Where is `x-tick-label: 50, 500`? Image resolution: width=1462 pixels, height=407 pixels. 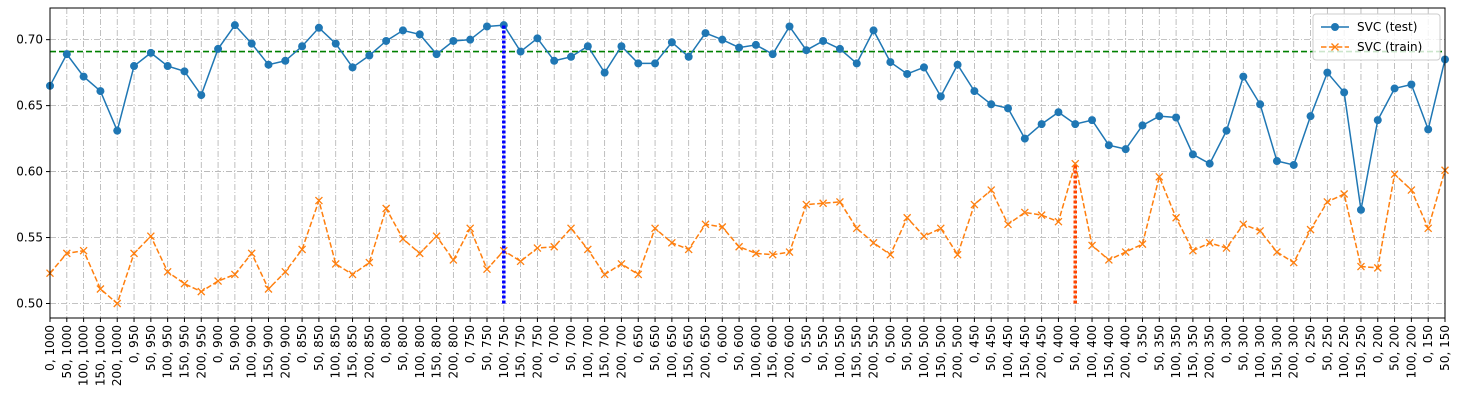
x-tick-label: 50, 500 is located at coordinates (907, 348).